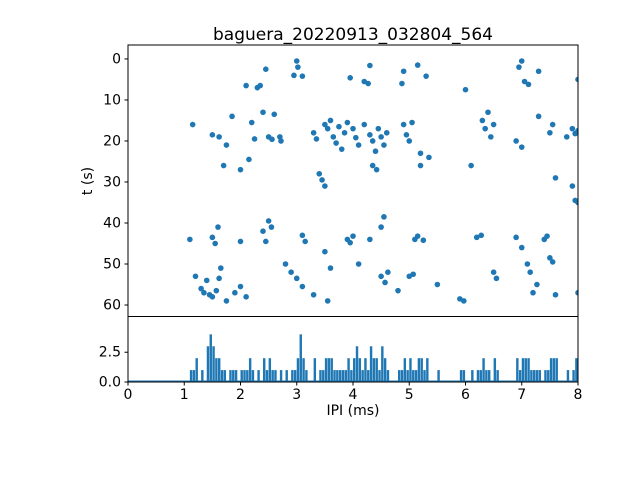 The width and height of the screenshot is (640, 480). What do you see at coordinates (88, 181) in the screenshot?
I see `y-axis-label: t (s)` at bounding box center [88, 181].